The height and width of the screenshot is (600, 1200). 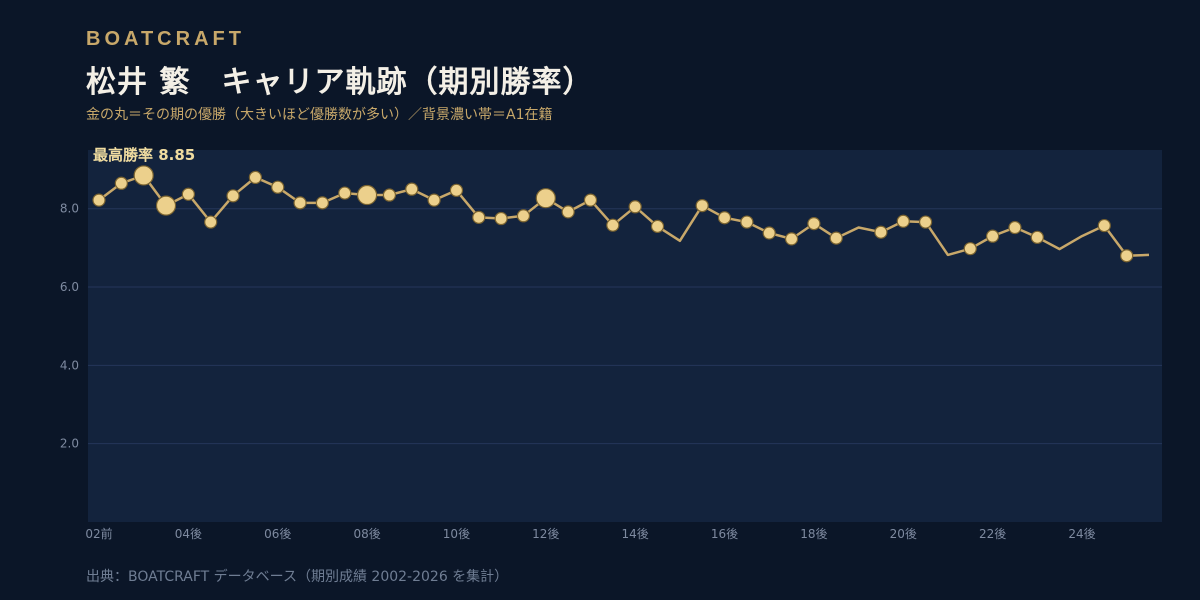 What do you see at coordinates (813, 534) in the screenshot?
I see `x-tick-label: 18後` at bounding box center [813, 534].